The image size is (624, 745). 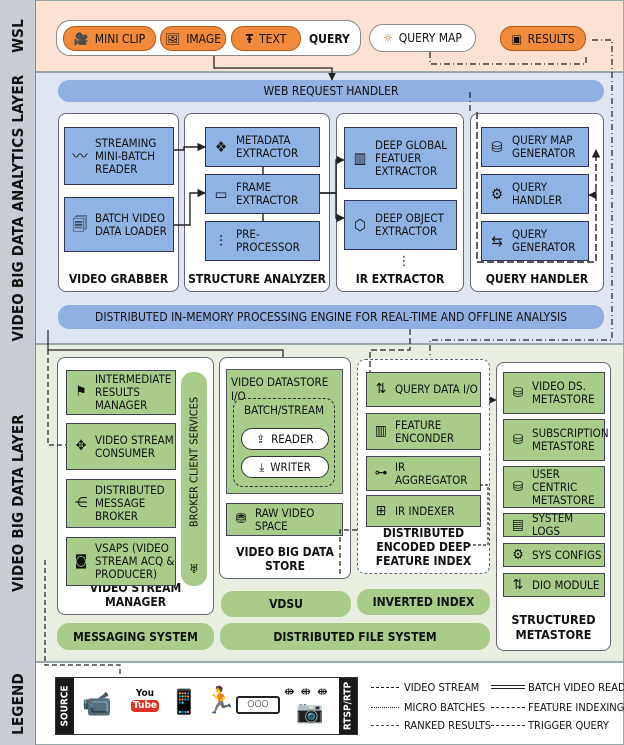 I want to click on frame-icon: ▭, so click(x=221, y=193).